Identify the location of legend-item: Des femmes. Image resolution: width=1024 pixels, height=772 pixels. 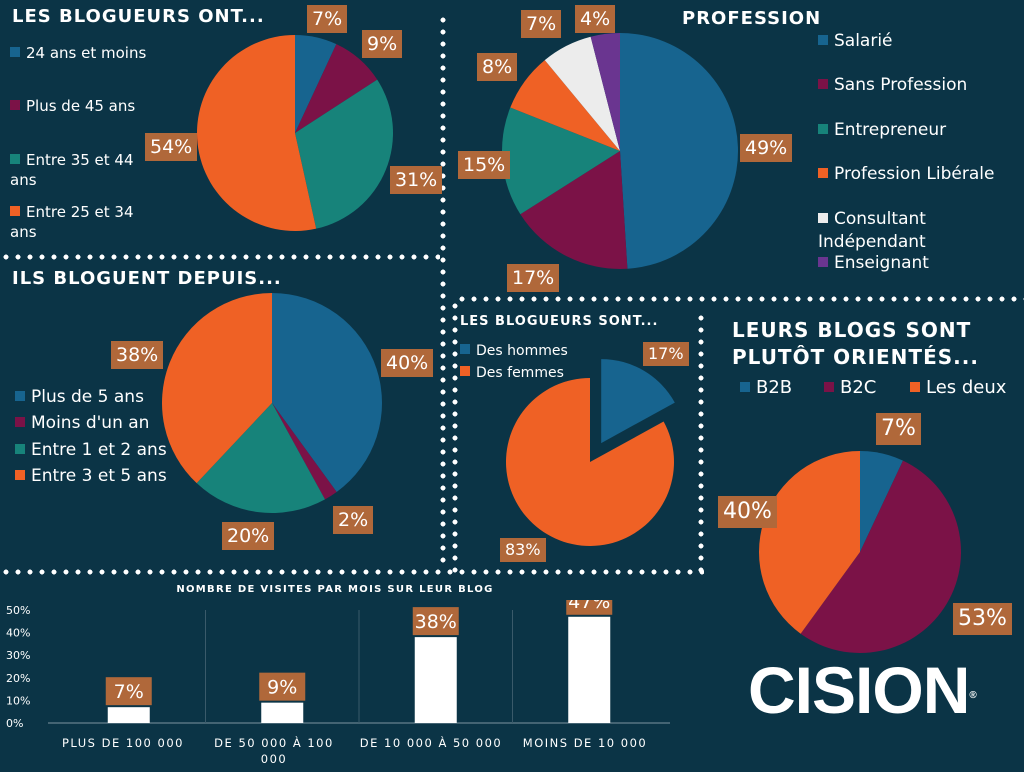
(512, 373).